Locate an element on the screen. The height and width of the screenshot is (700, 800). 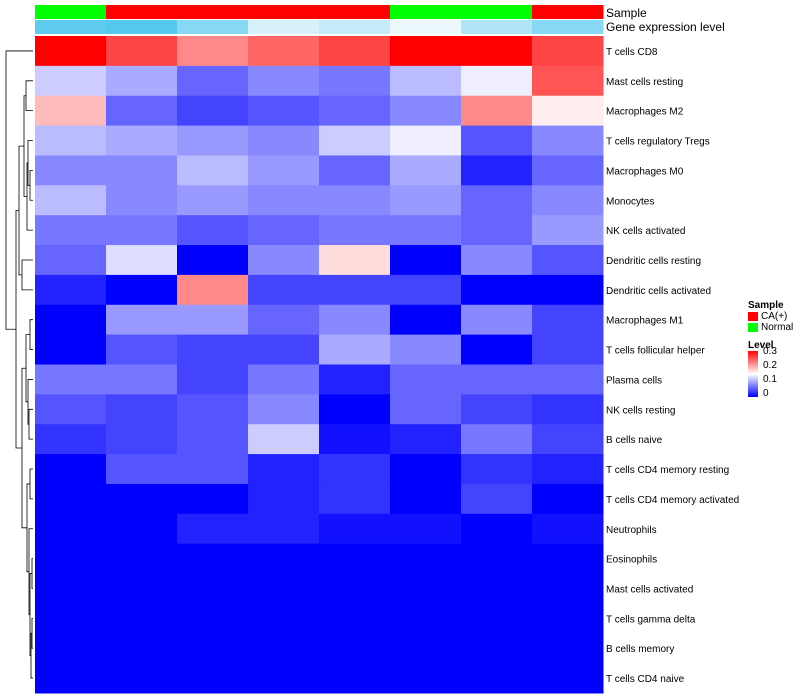
row-label: Monocytes is located at coordinates (630, 201).